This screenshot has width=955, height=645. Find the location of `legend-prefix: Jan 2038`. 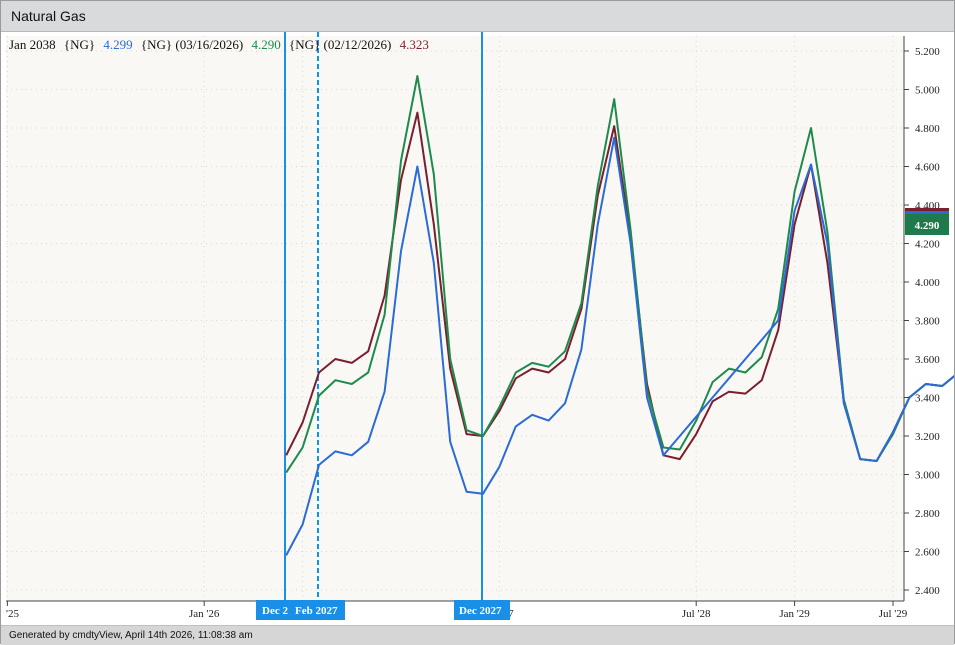

legend-prefix: Jan 2038 is located at coordinates (32, 44).